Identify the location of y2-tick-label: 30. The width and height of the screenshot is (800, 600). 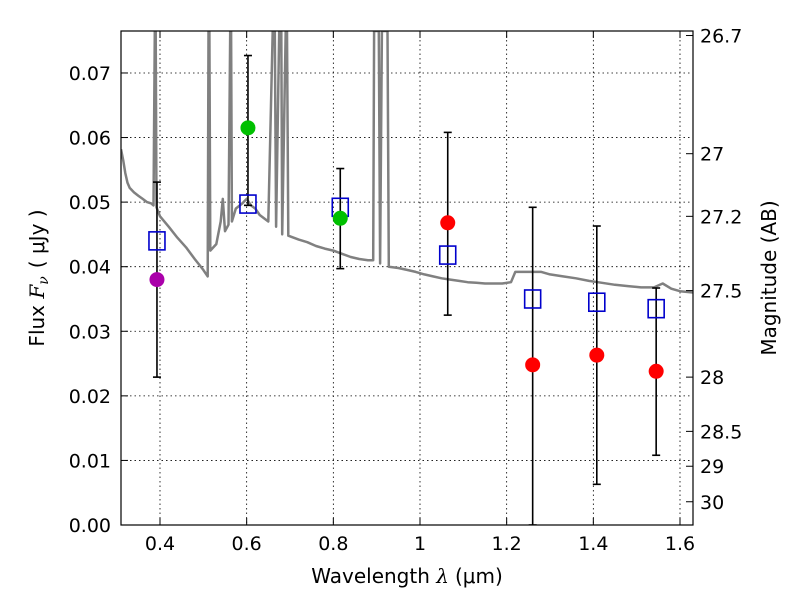
(712, 503).